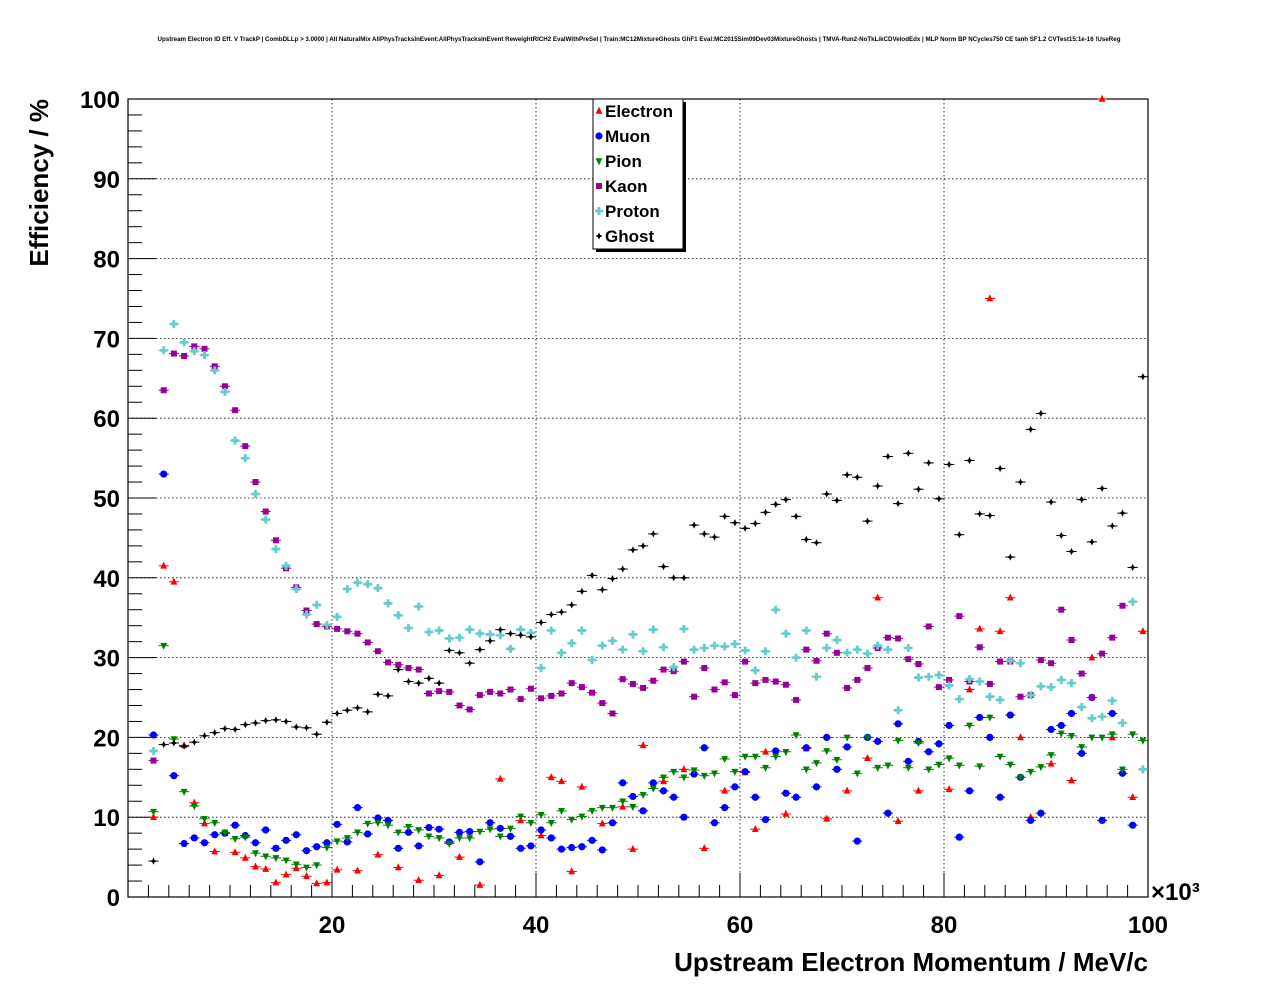 The image size is (1276, 996). What do you see at coordinates (106, 180) in the screenshot?
I see `y-tick-label: 90` at bounding box center [106, 180].